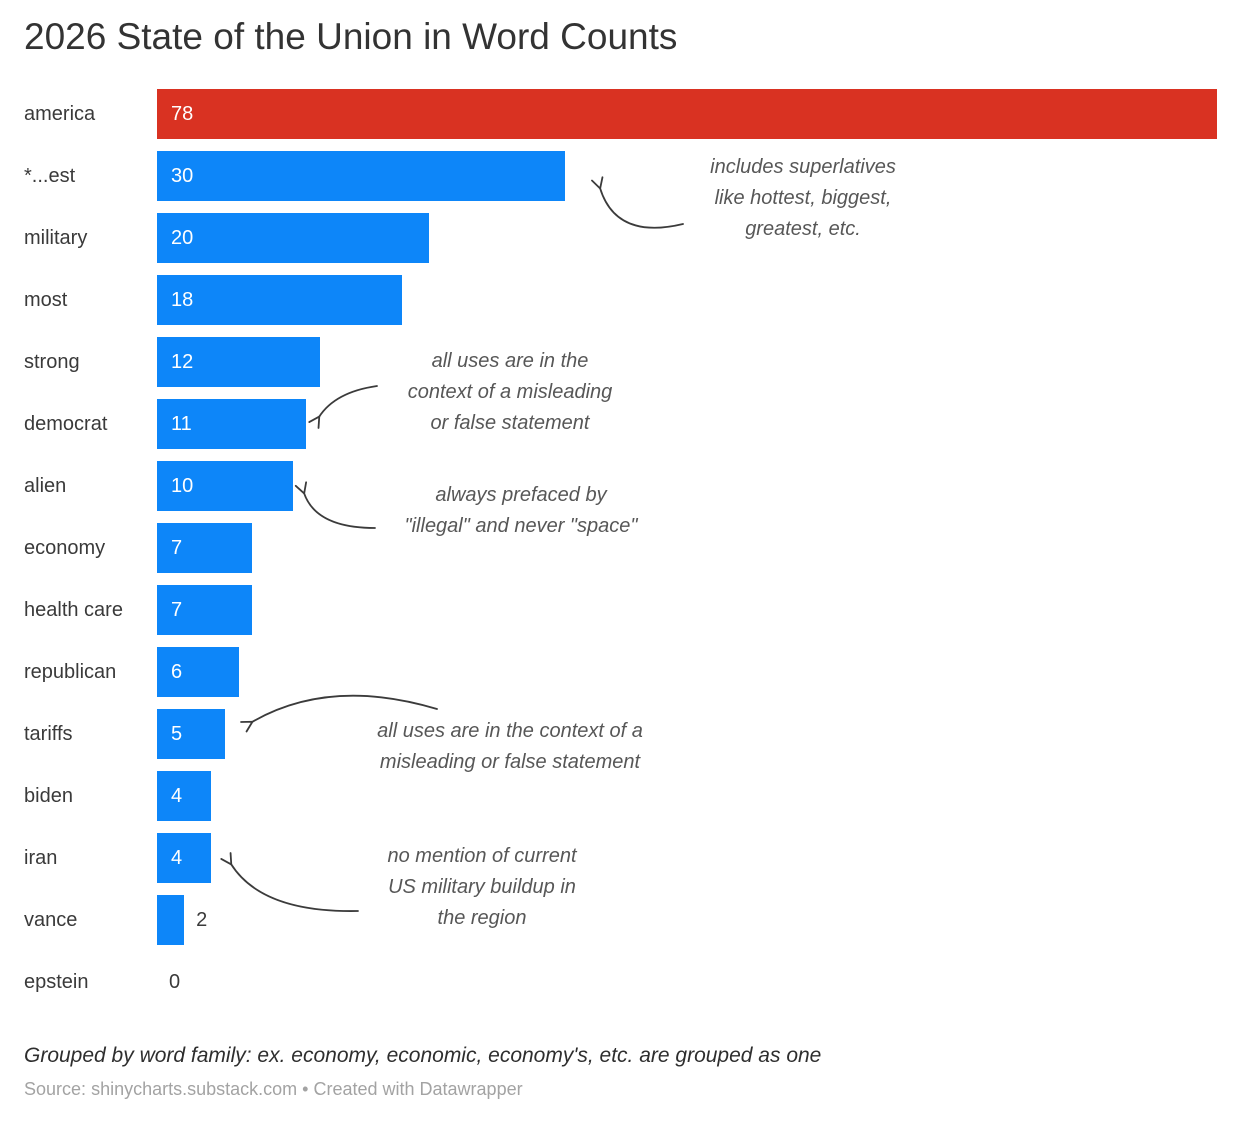  Describe the element at coordinates (41, 857) in the screenshot. I see `category-label: iran` at that location.